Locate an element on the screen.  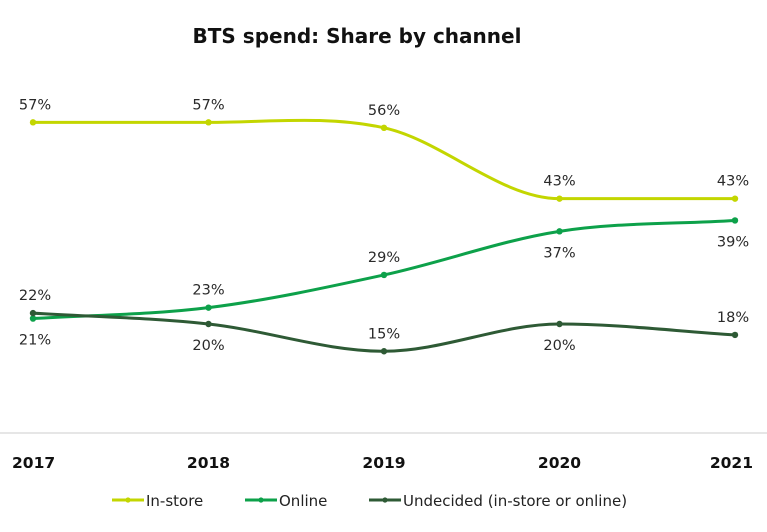
series-undecided-in-store-or-online is located at coordinates (384, 332).